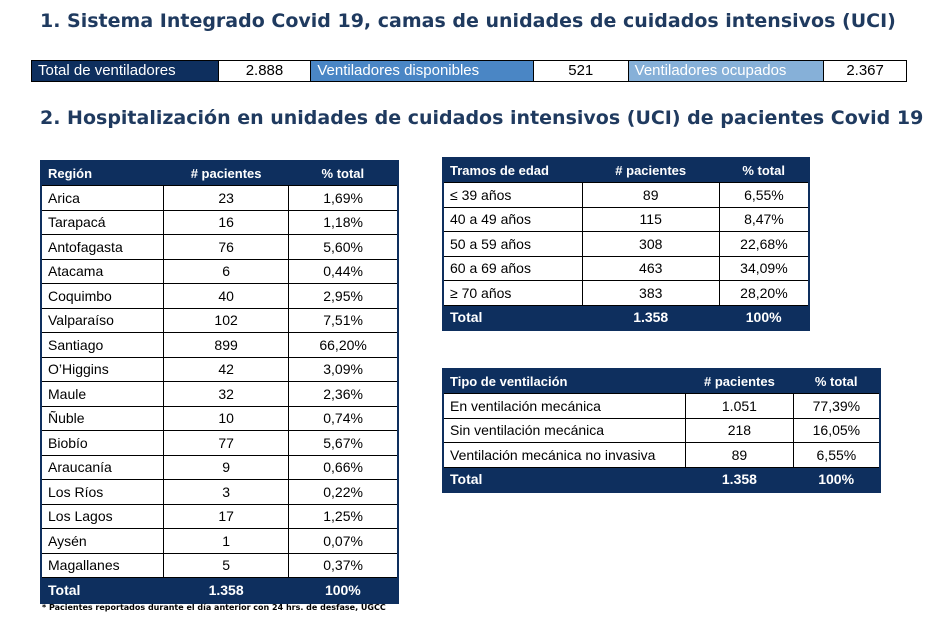 Image resolution: width=938 pixels, height=625 pixels. I want to click on row-pacientes: 40, so click(226, 296).